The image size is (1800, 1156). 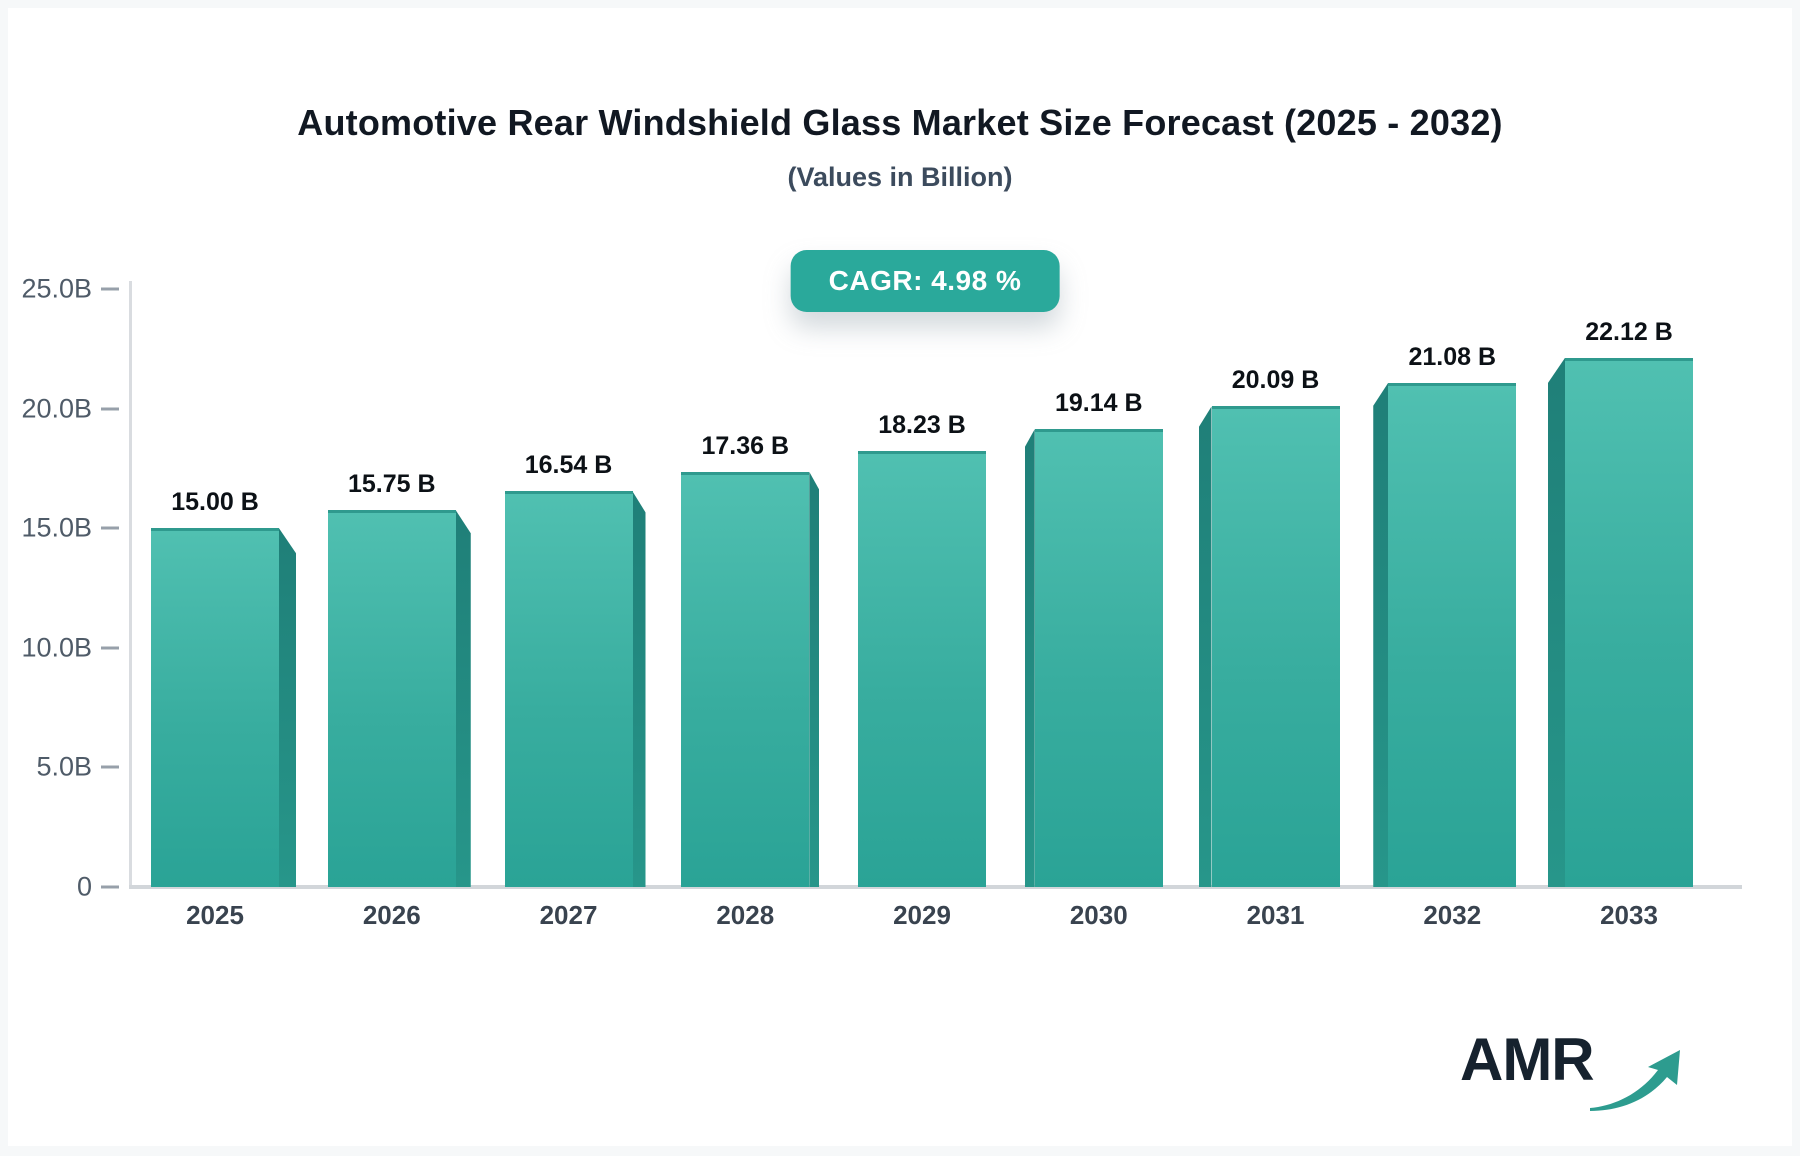 I want to click on cagr-badge: CAGR: 4.98 %, so click(x=925, y=281).